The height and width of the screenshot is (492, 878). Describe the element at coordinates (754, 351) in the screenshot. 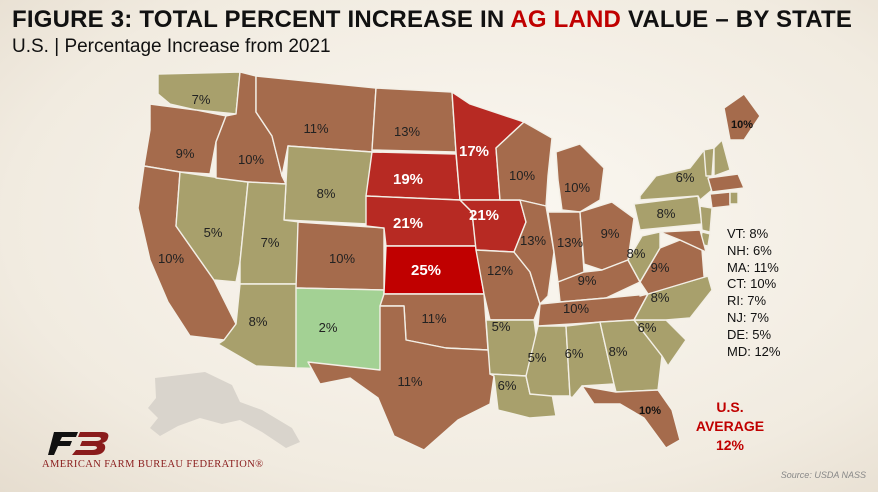

I see `legend-item: MD: 12%` at that location.